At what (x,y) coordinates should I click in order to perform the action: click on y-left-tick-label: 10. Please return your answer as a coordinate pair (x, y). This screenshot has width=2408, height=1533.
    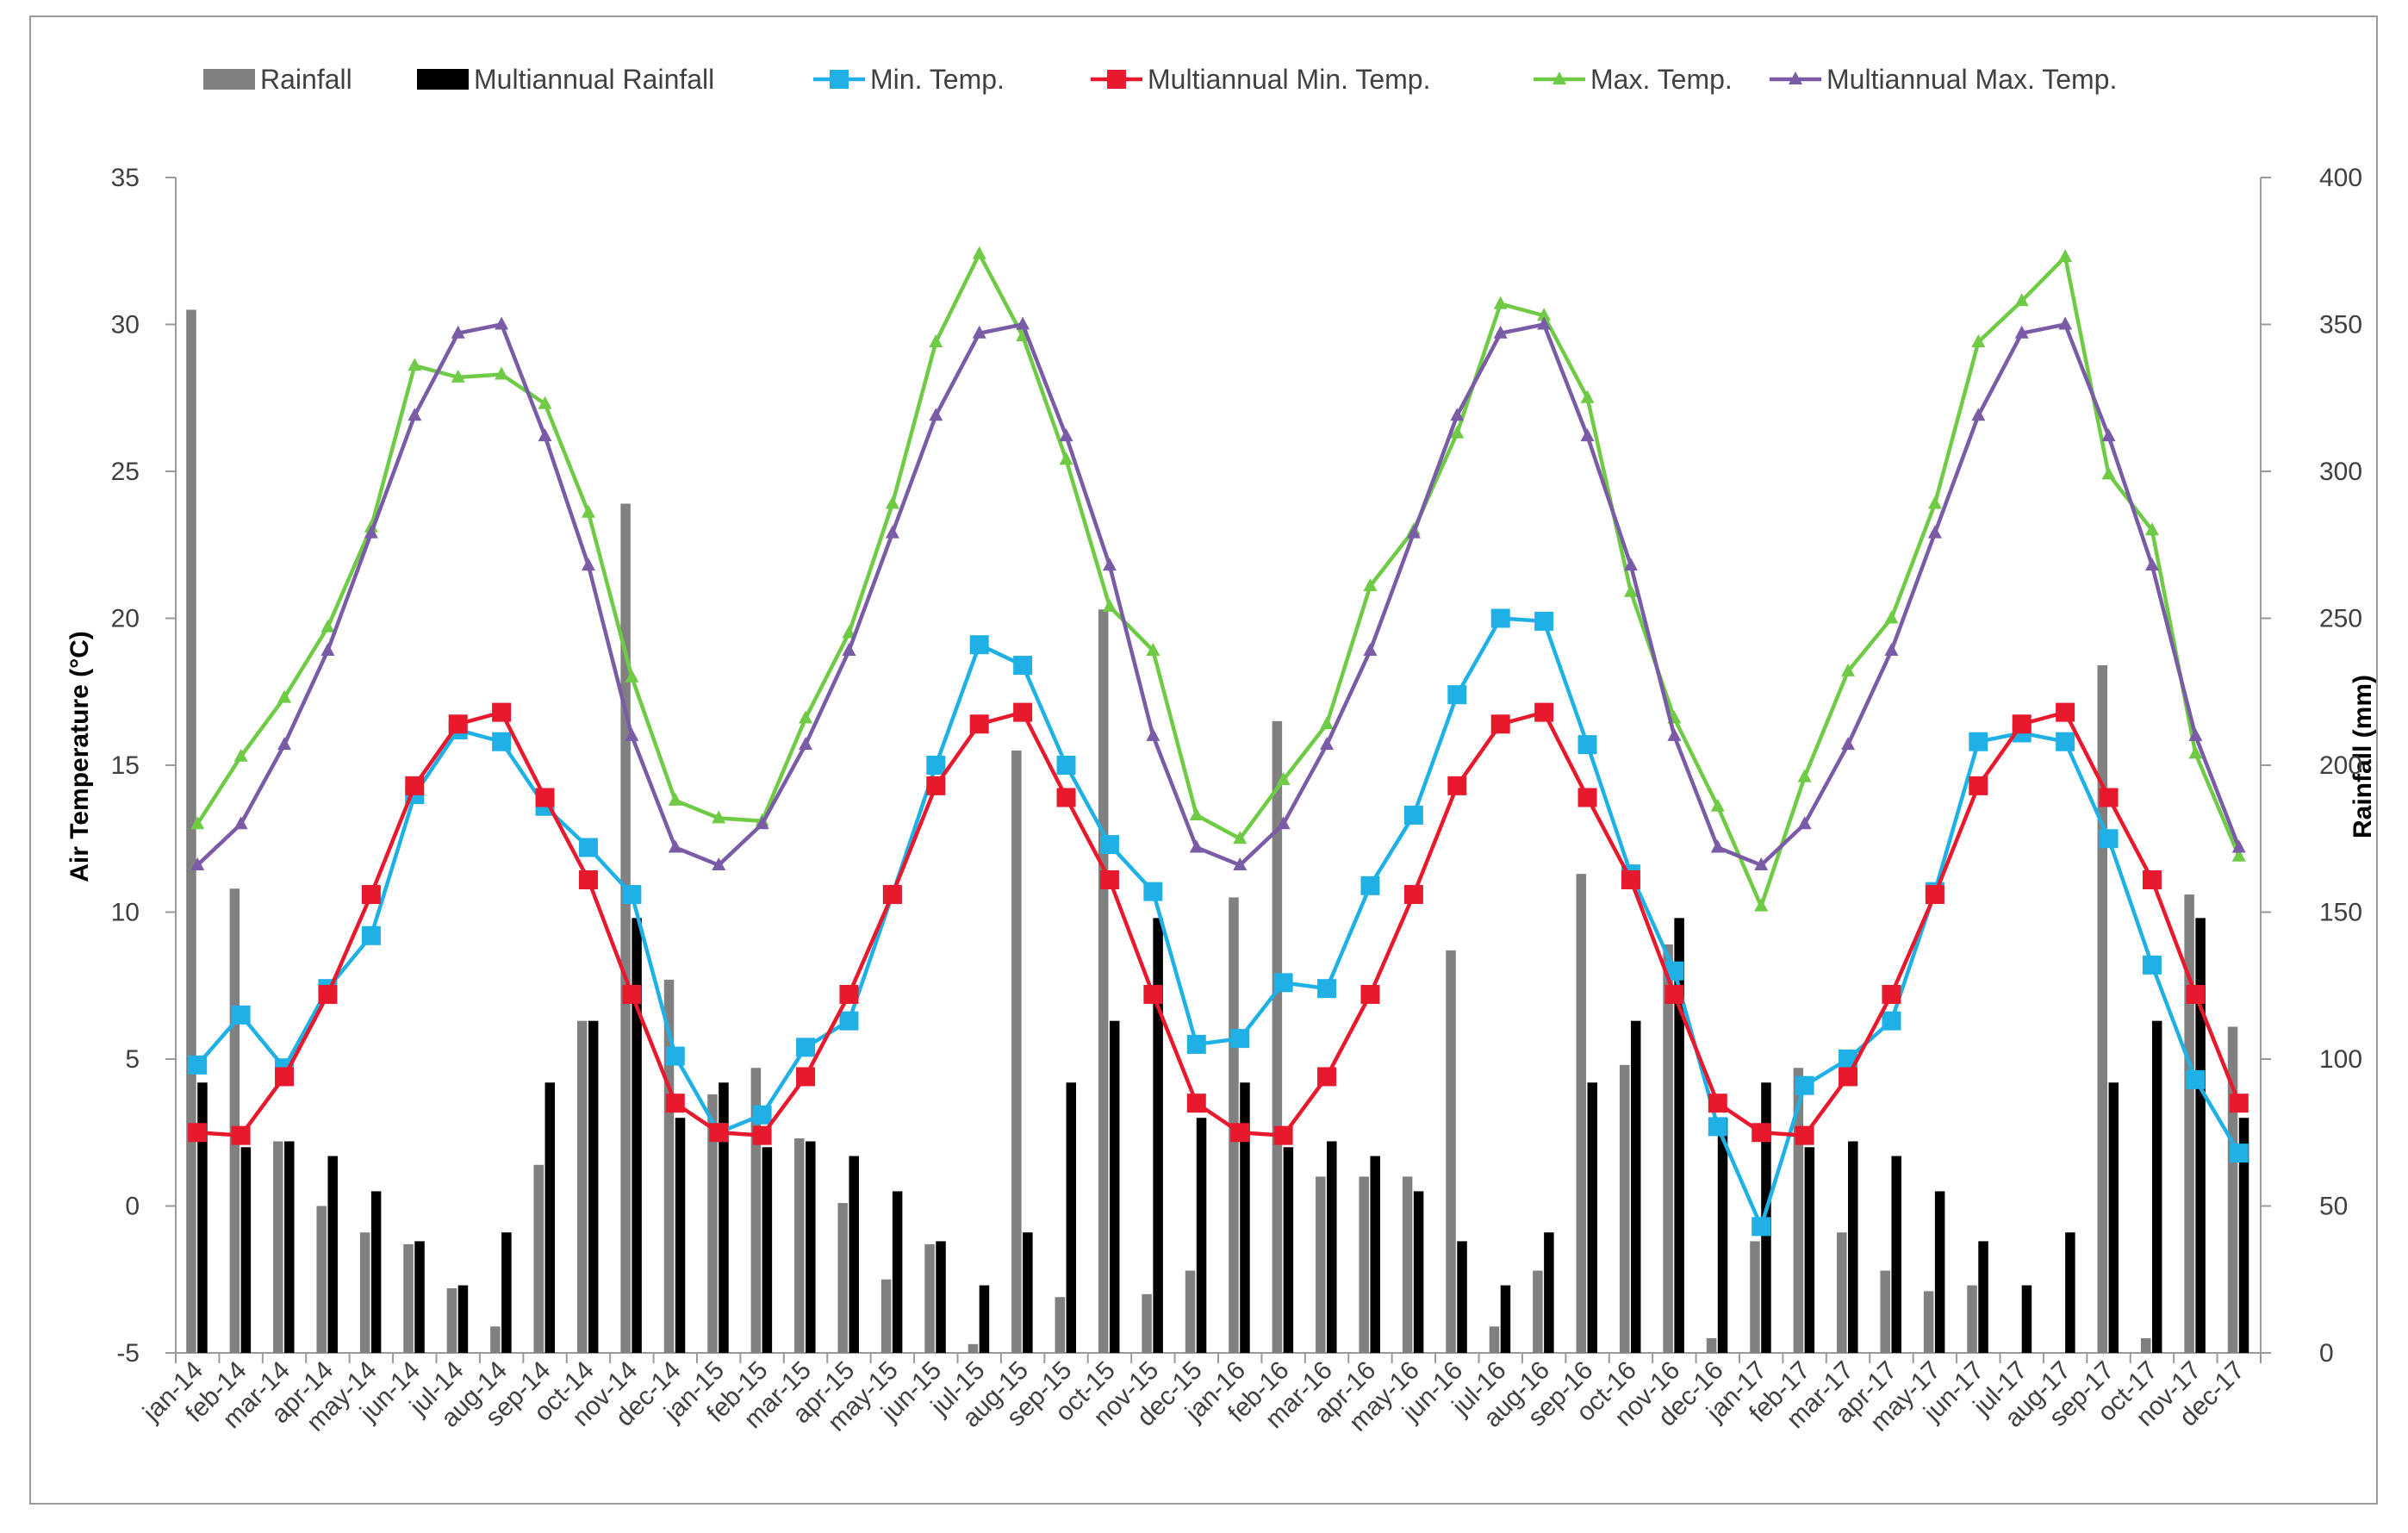
    Looking at the image, I should click on (126, 913).